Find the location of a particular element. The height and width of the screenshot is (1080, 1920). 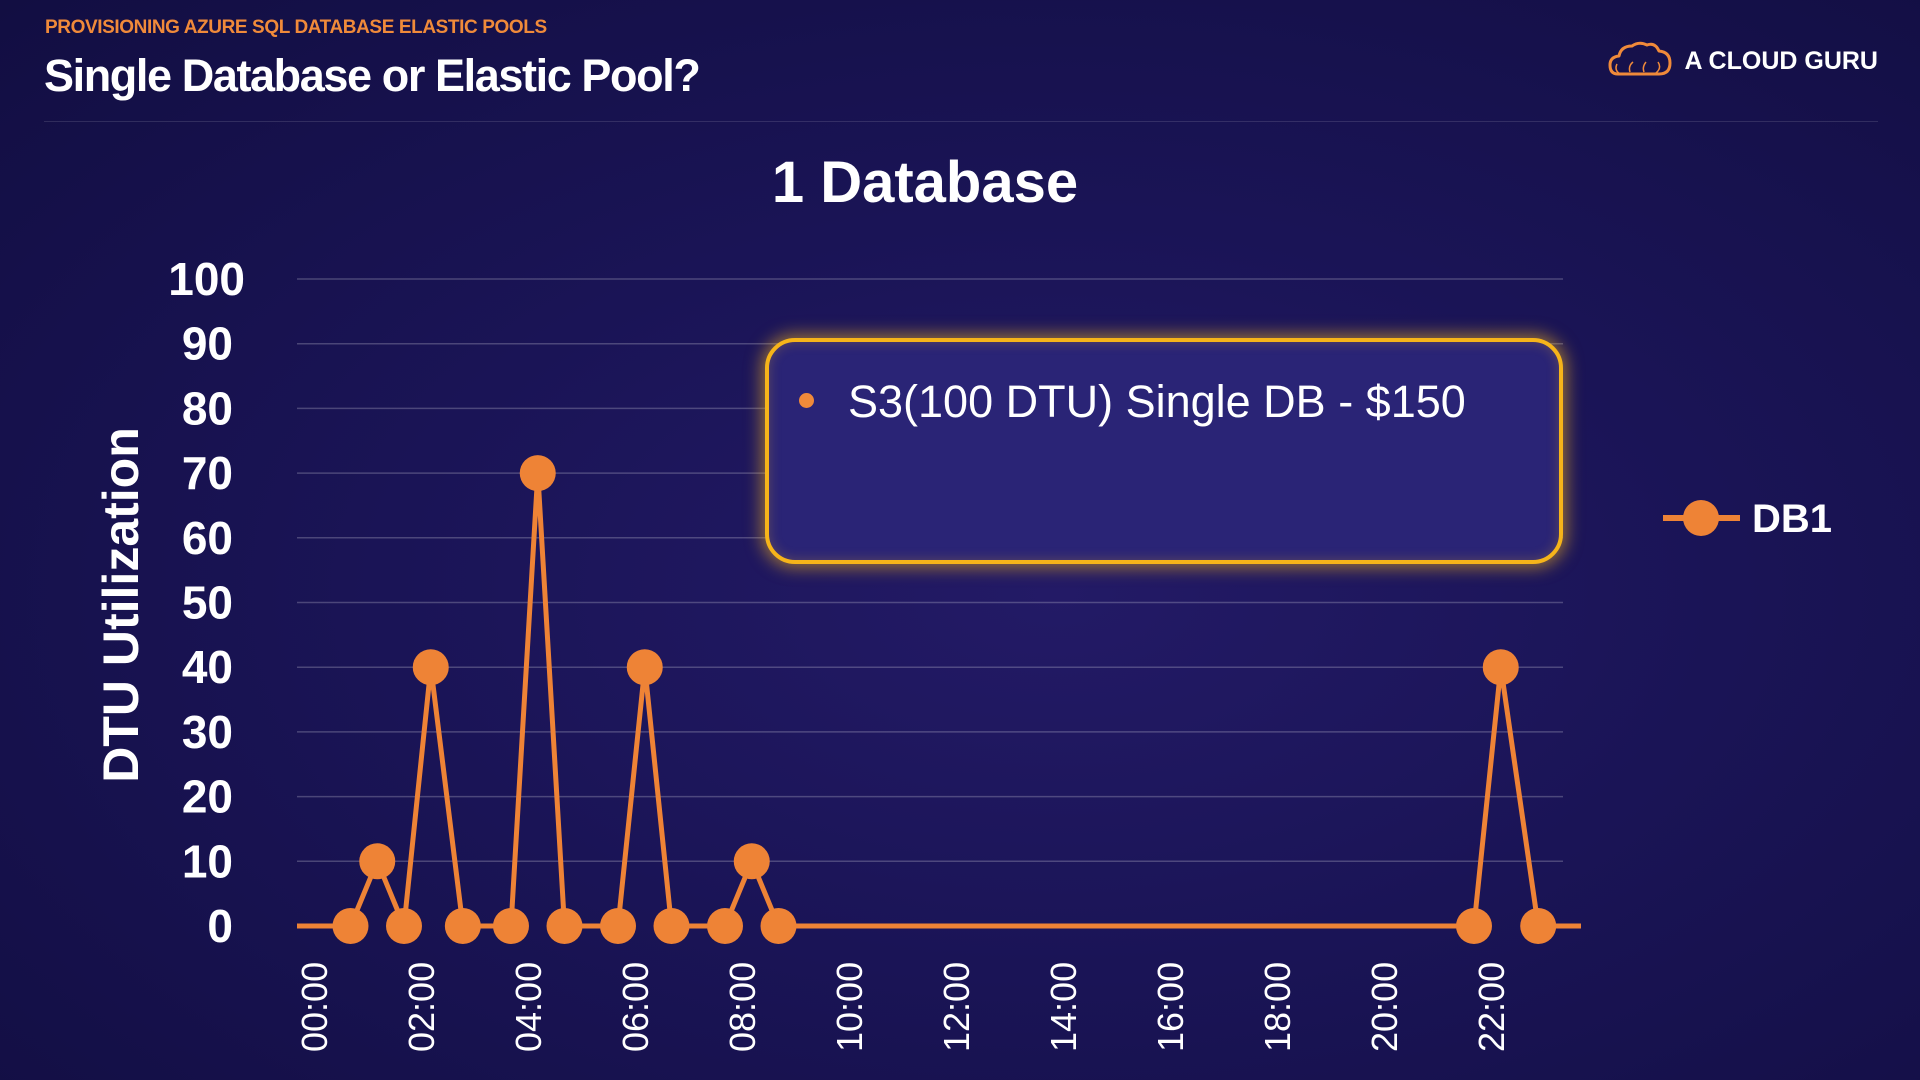

y-tick-label: 60 is located at coordinates (207, 538).